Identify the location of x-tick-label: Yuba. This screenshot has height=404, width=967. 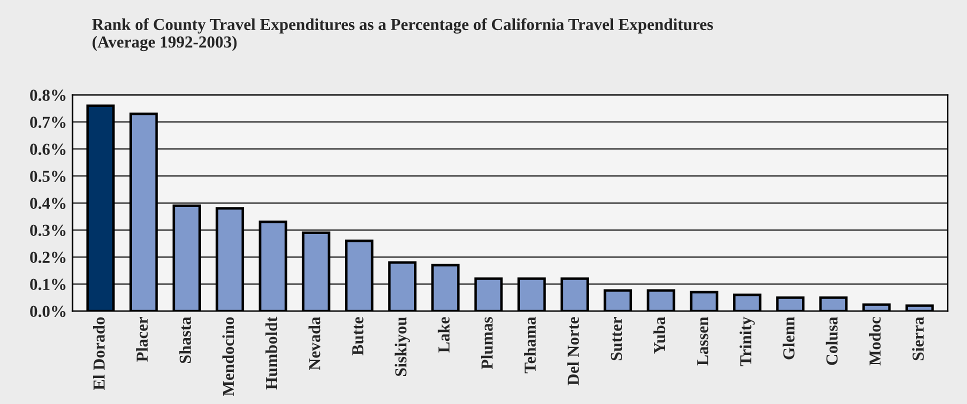
(659, 335).